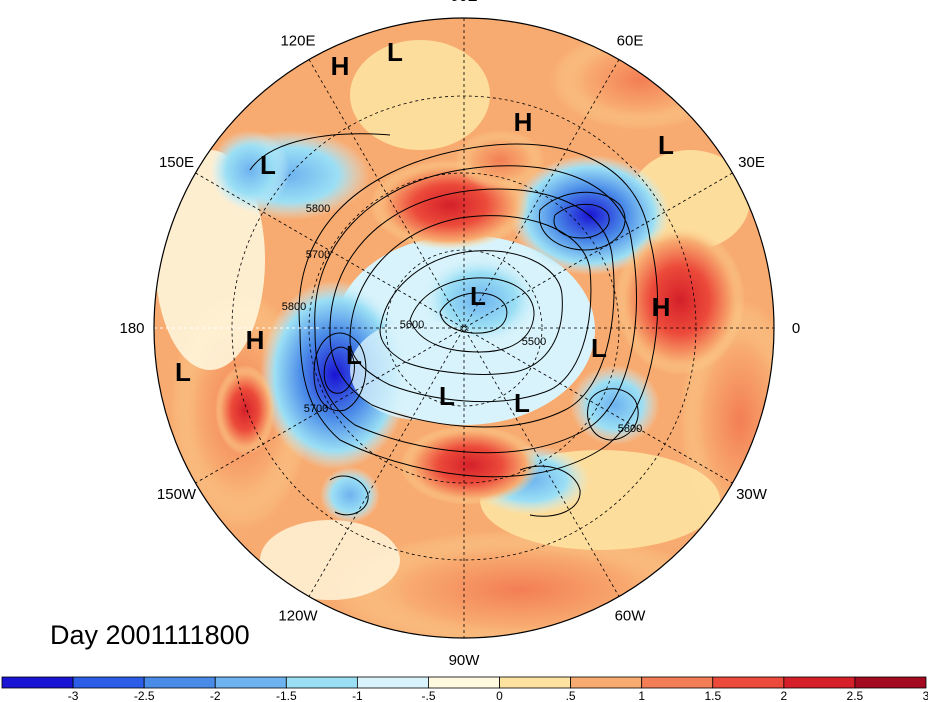 This screenshot has width=928, height=702. What do you see at coordinates (298, 616) in the screenshot?
I see `longitude-label: 120W` at bounding box center [298, 616].